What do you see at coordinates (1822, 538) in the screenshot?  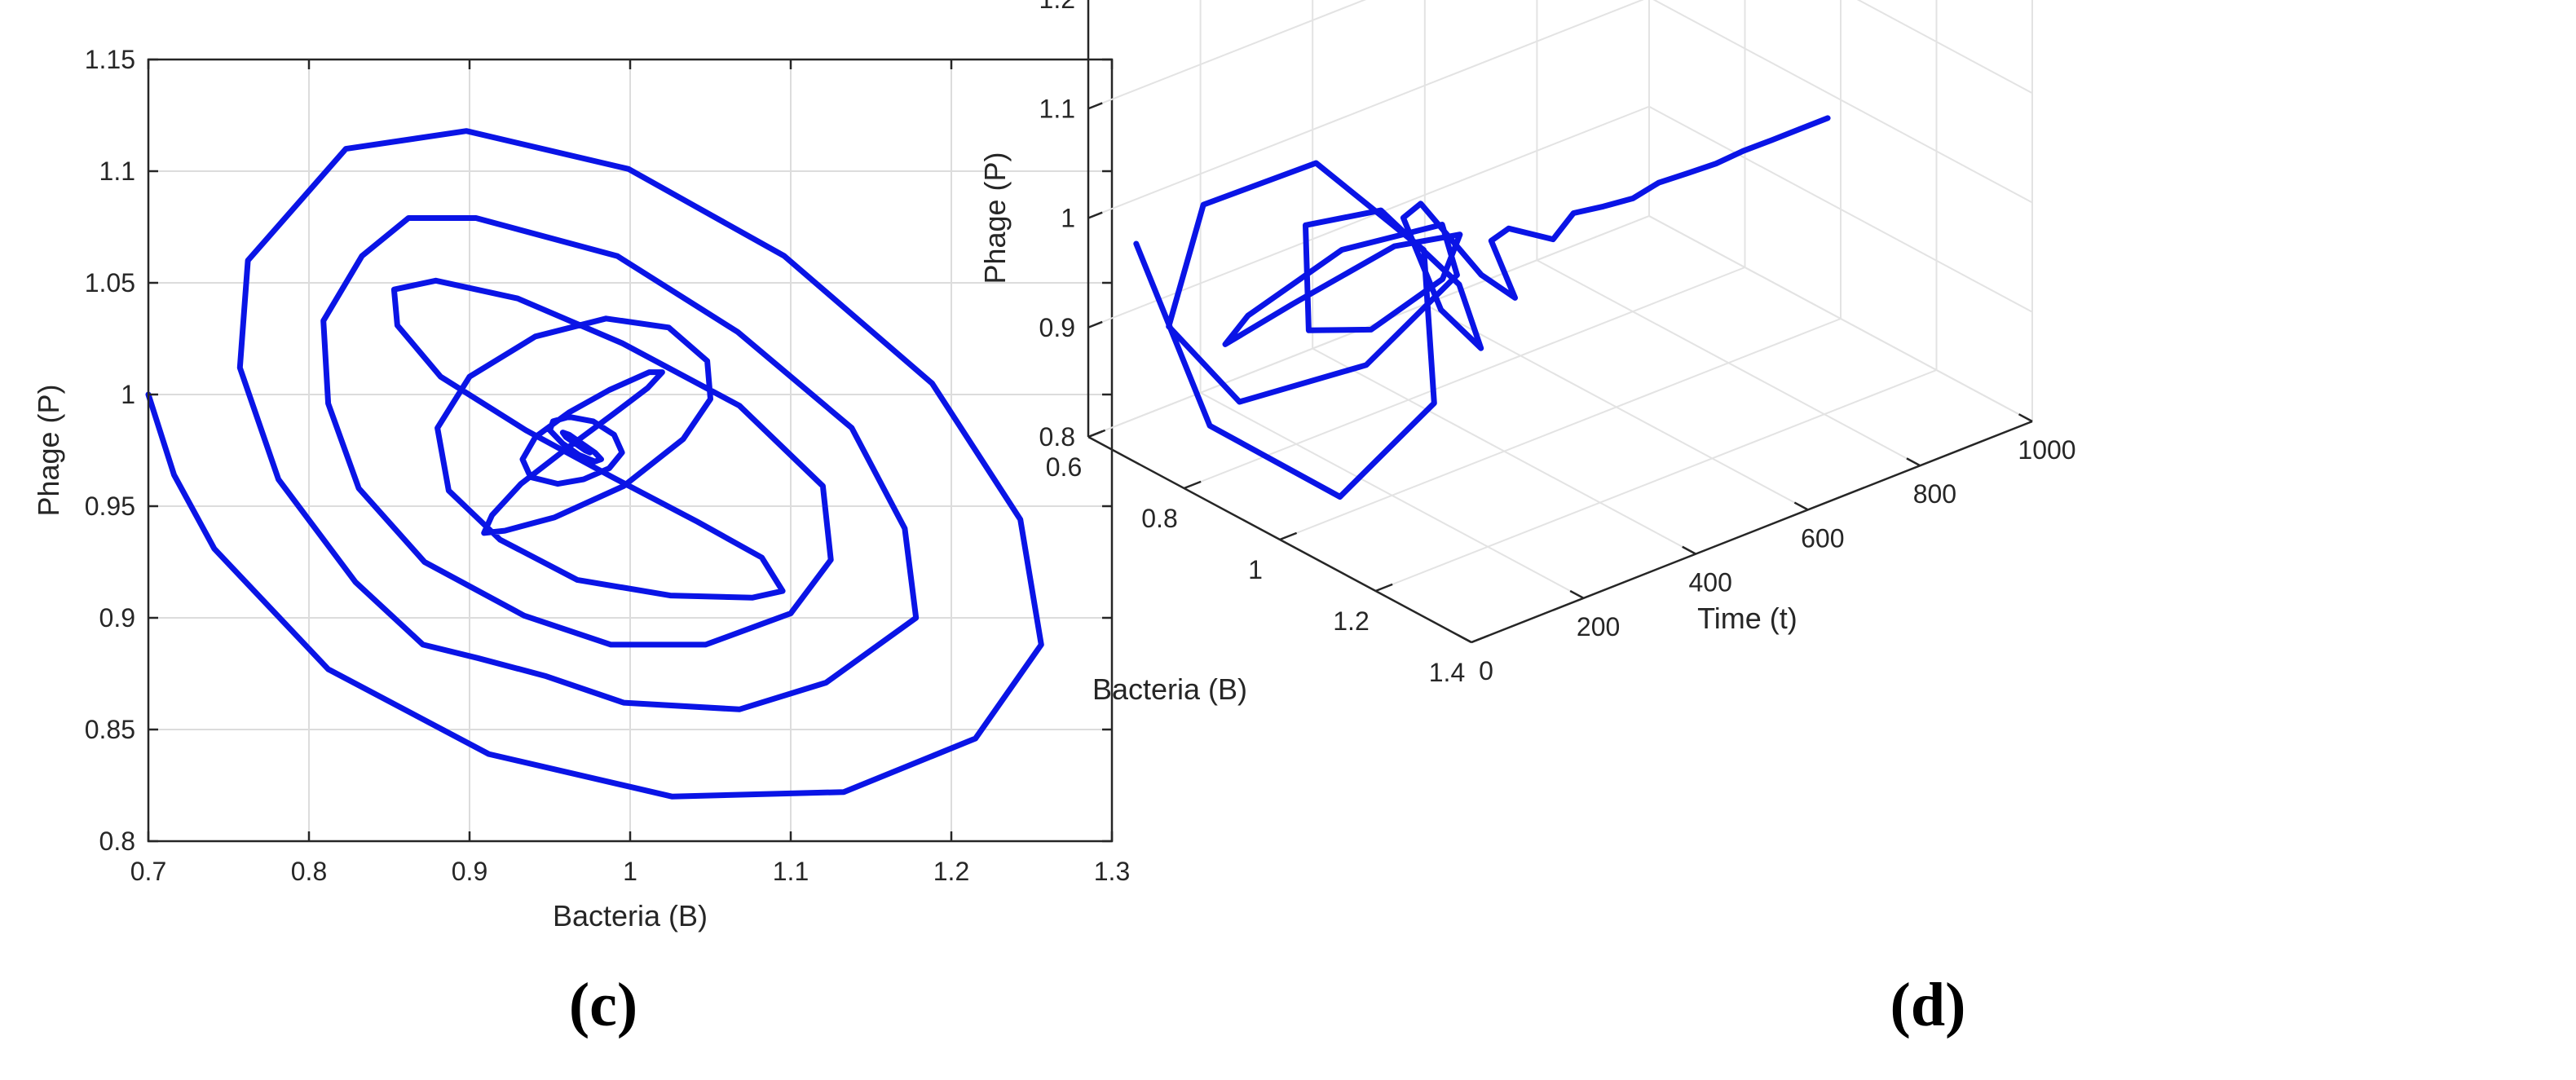 I see `panel-d-time-tick-label: 600` at bounding box center [1822, 538].